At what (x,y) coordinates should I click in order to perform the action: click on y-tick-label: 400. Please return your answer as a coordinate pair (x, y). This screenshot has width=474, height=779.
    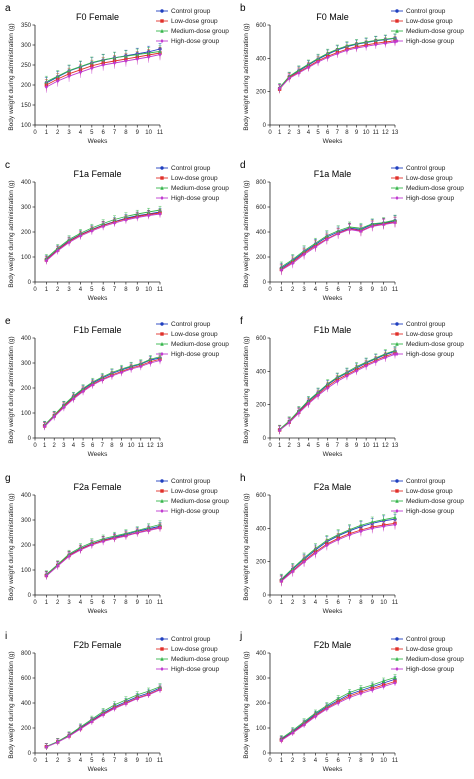
    Looking at the image, I should click on (261, 529).